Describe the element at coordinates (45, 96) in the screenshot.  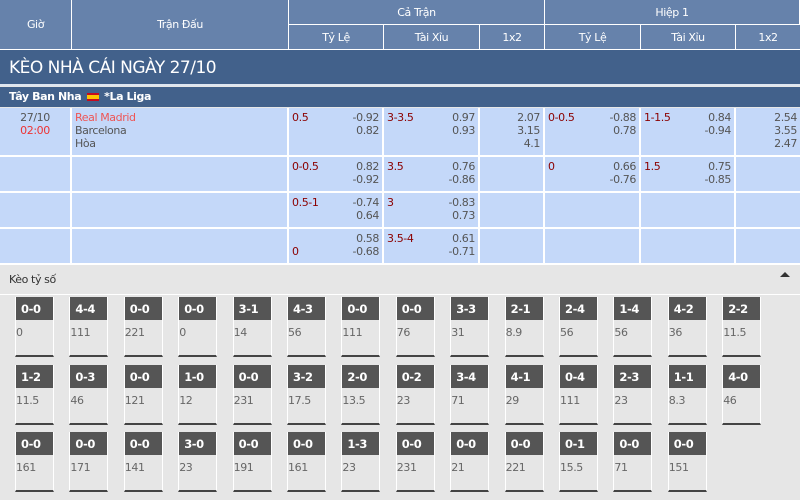
I see `league-country: Tây Ban Nha` at that location.